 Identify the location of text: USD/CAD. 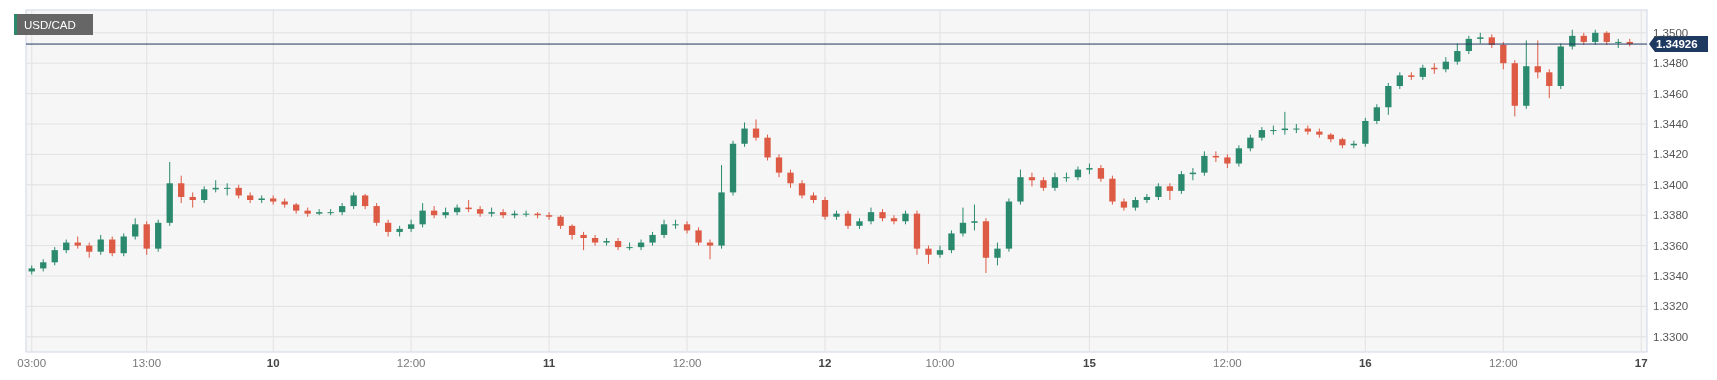
(50, 25).